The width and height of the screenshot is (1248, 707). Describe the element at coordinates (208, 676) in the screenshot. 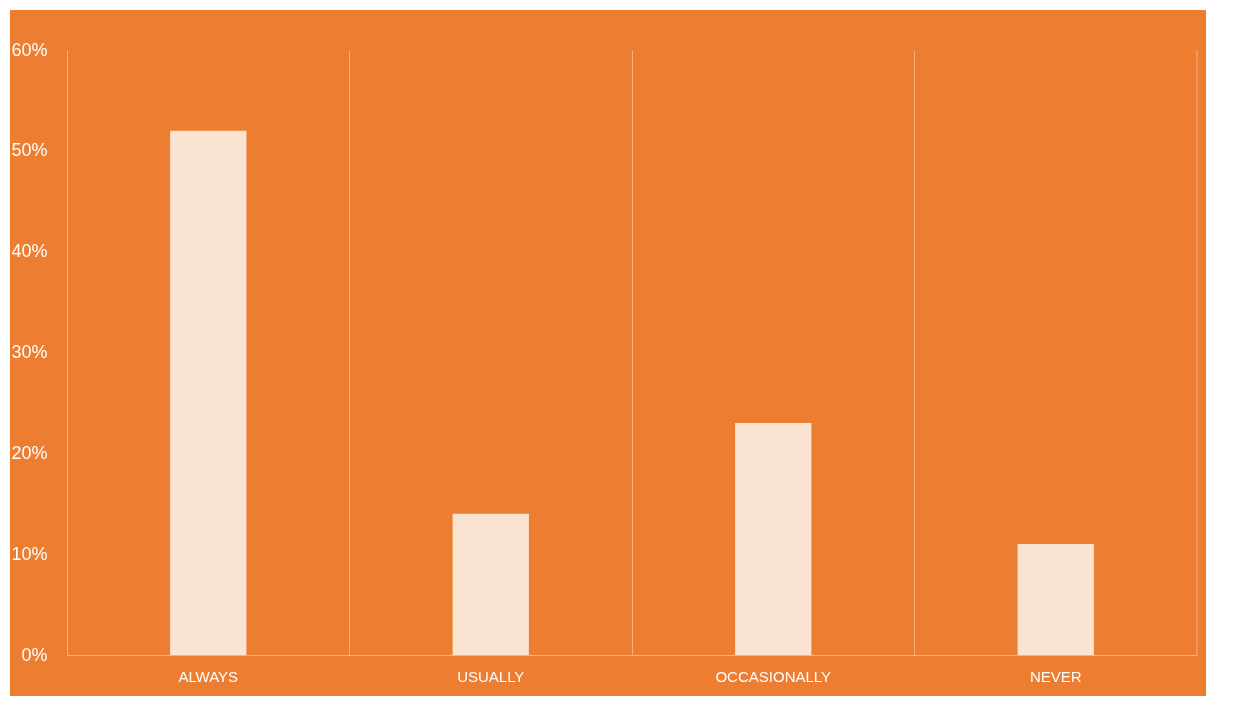

I see `x-tick-label: ALWAYS` at that location.